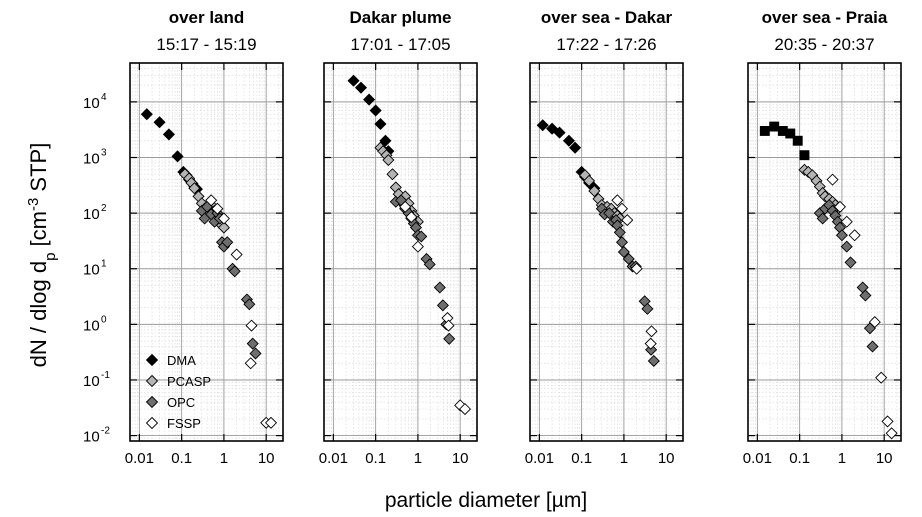 Image resolution: width=922 pixels, height=517 pixels. Describe the element at coordinates (178, 381) in the screenshot. I see `legend-item-pcasp: PCASP` at that location.